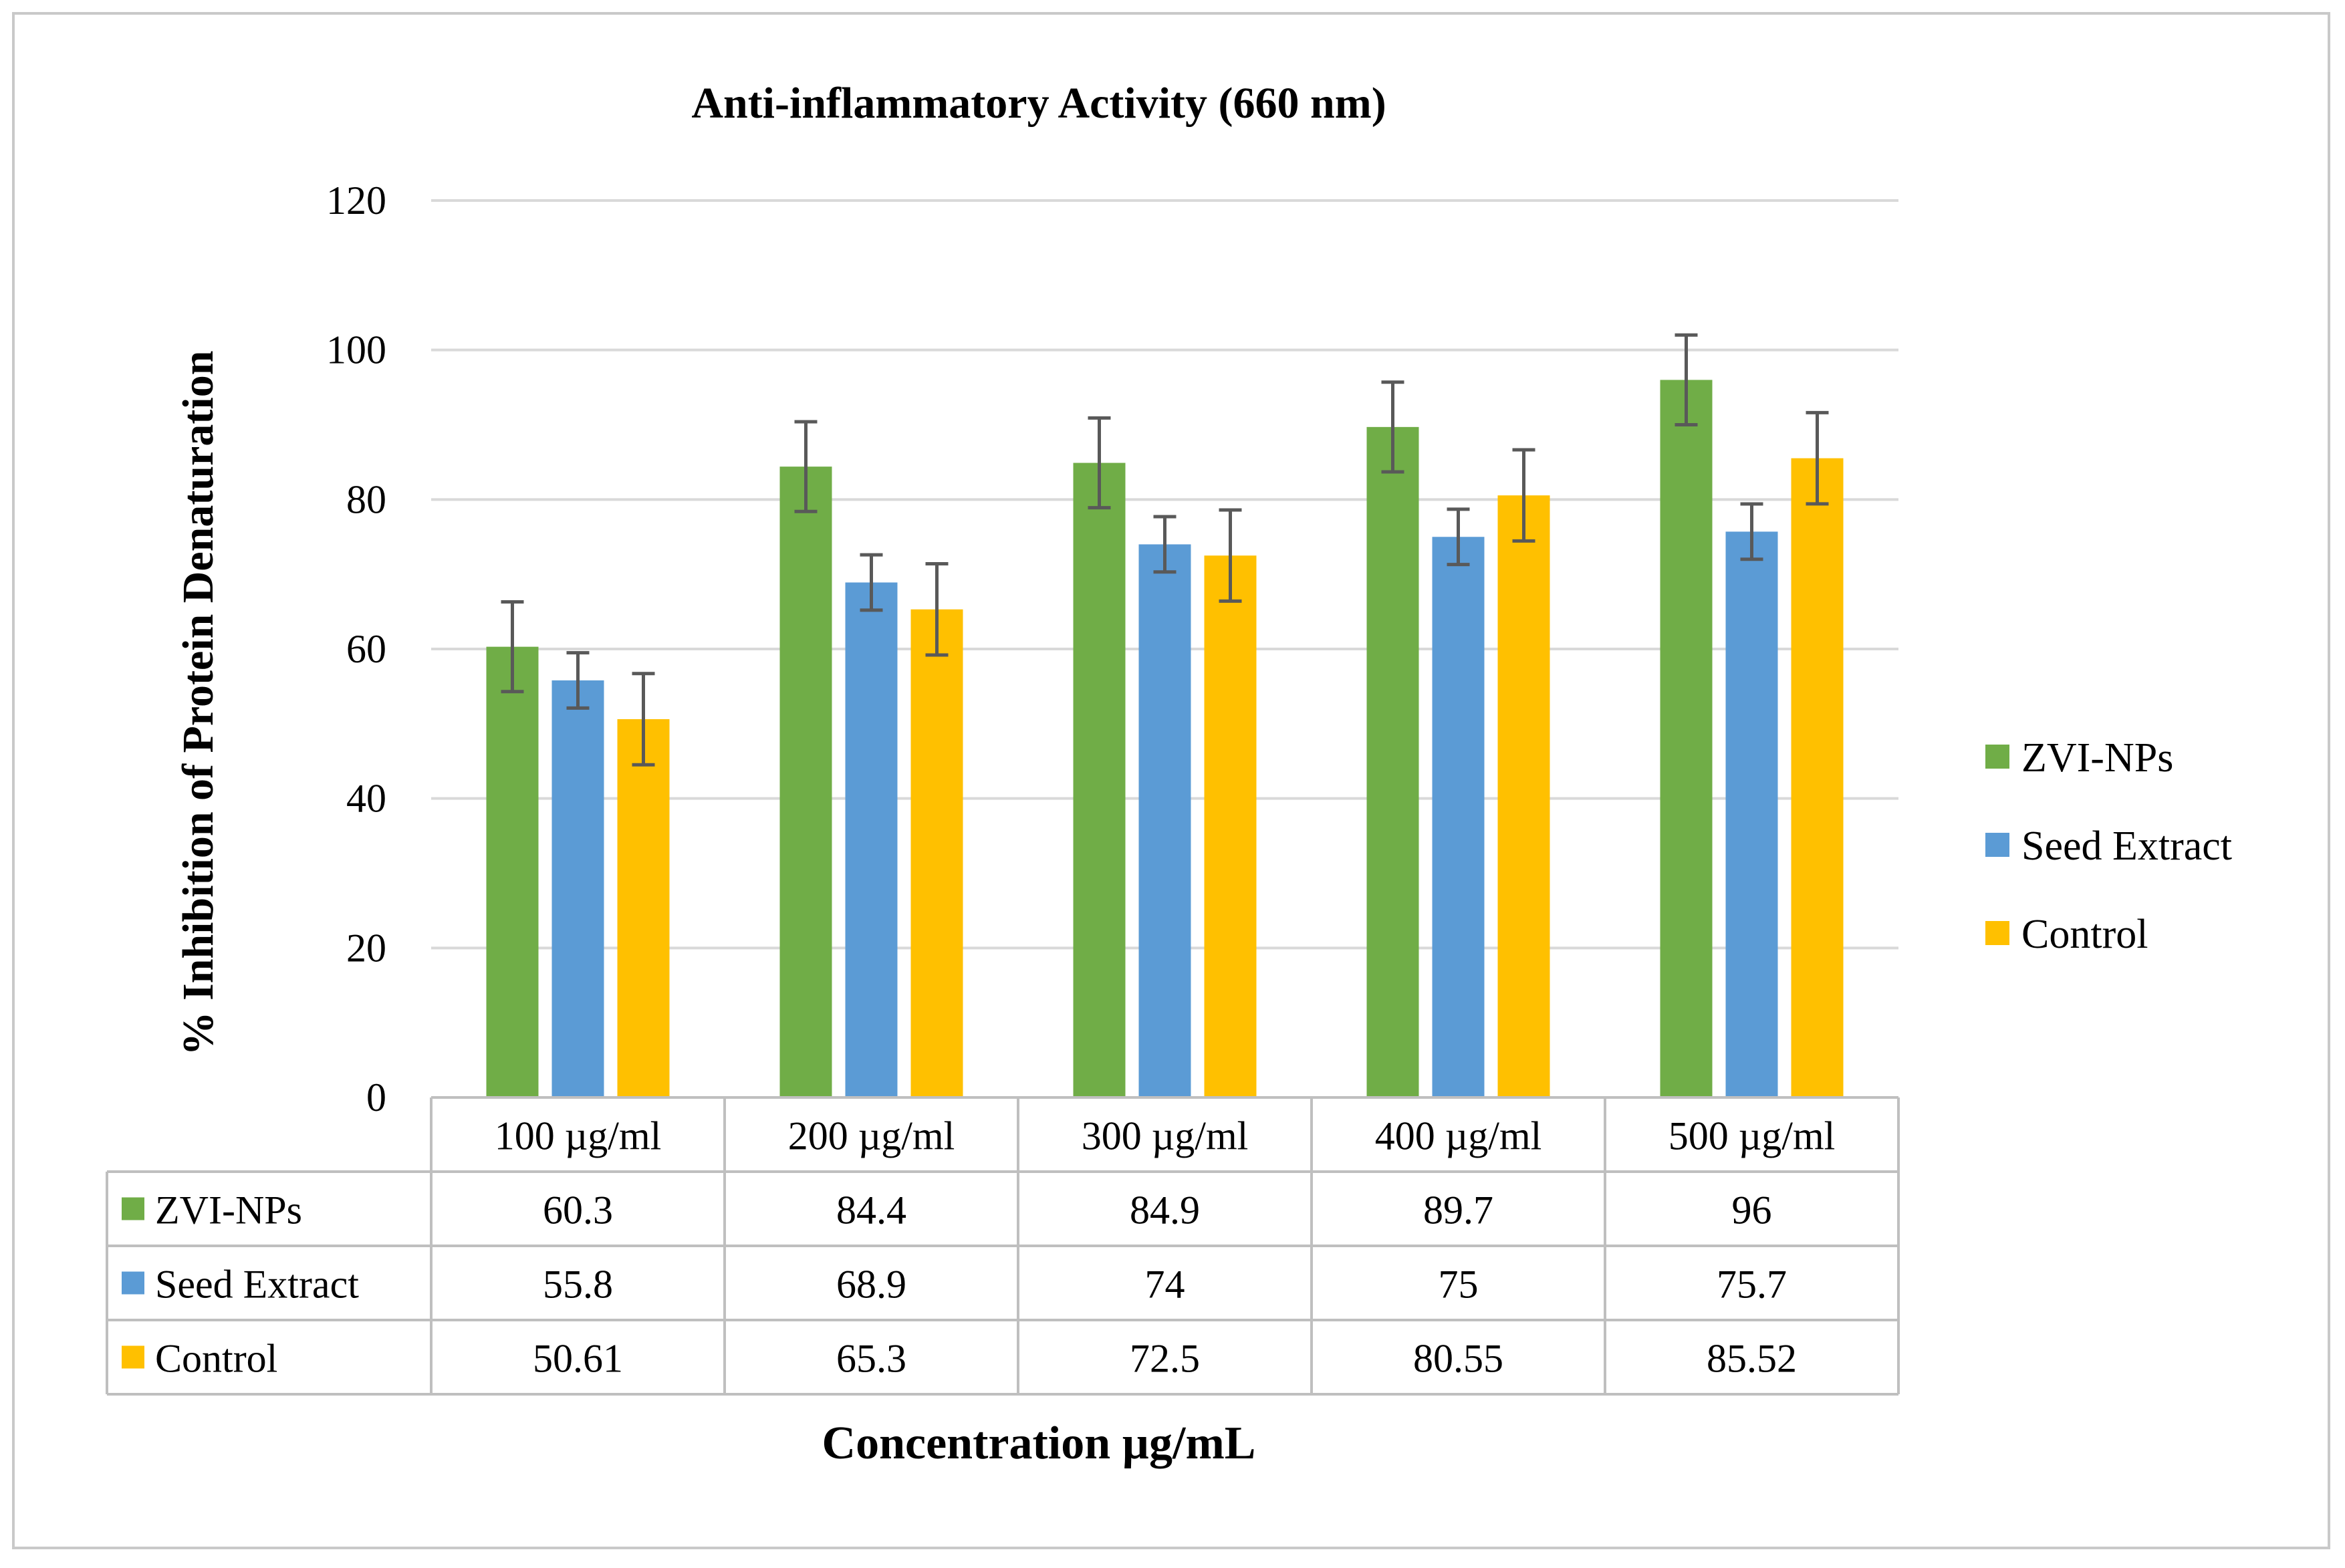  Describe the element at coordinates (376, 1097) in the screenshot. I see `y-tick-label: 0` at that location.